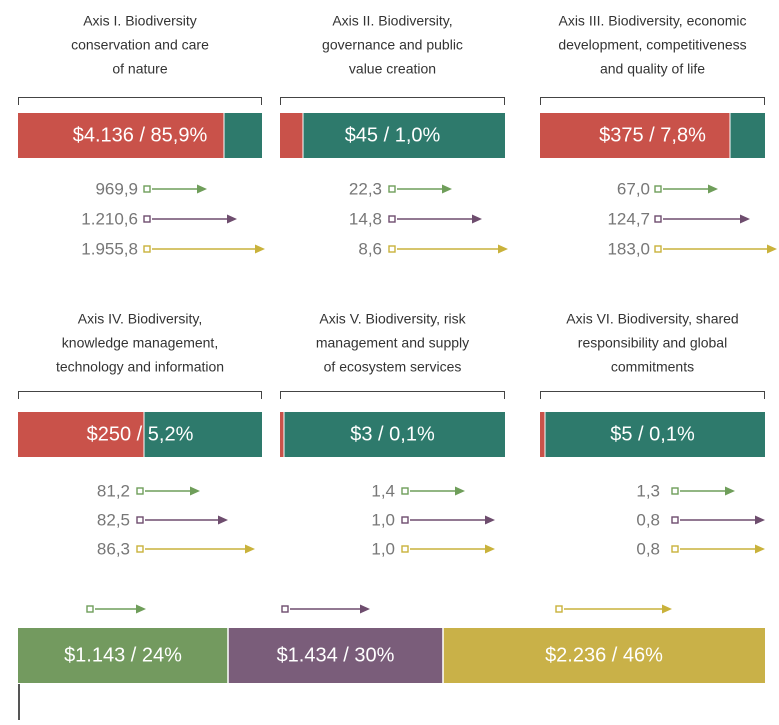 The height and width of the screenshot is (725, 779). Describe the element at coordinates (648, 548) in the screenshot. I see `row-value: 0,8` at that location.